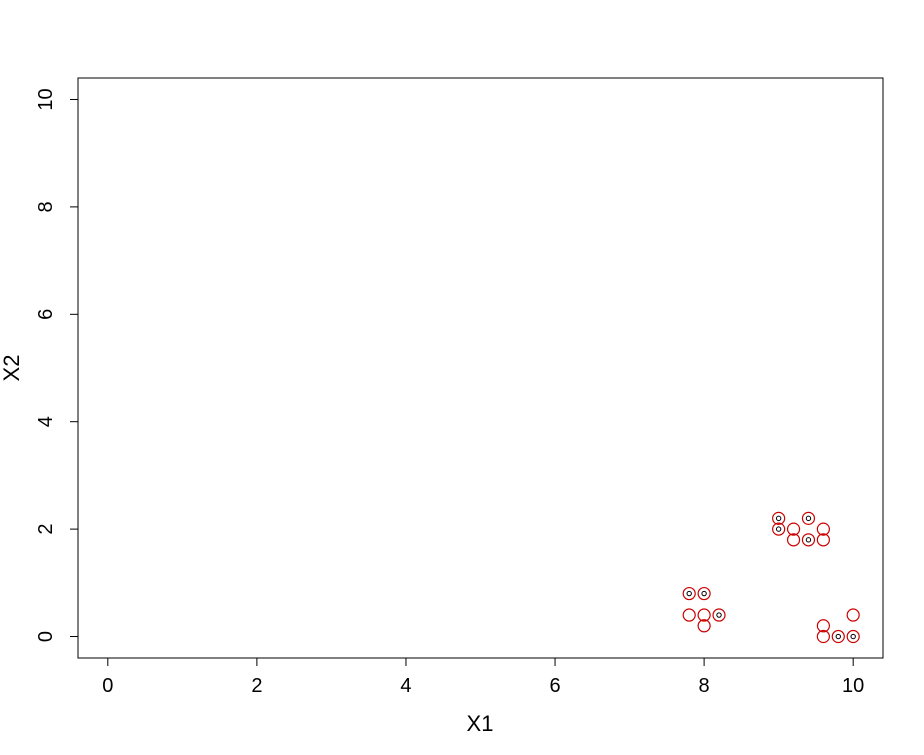  What do you see at coordinates (405, 686) in the screenshot?
I see `x-tick-label: 4` at bounding box center [405, 686].